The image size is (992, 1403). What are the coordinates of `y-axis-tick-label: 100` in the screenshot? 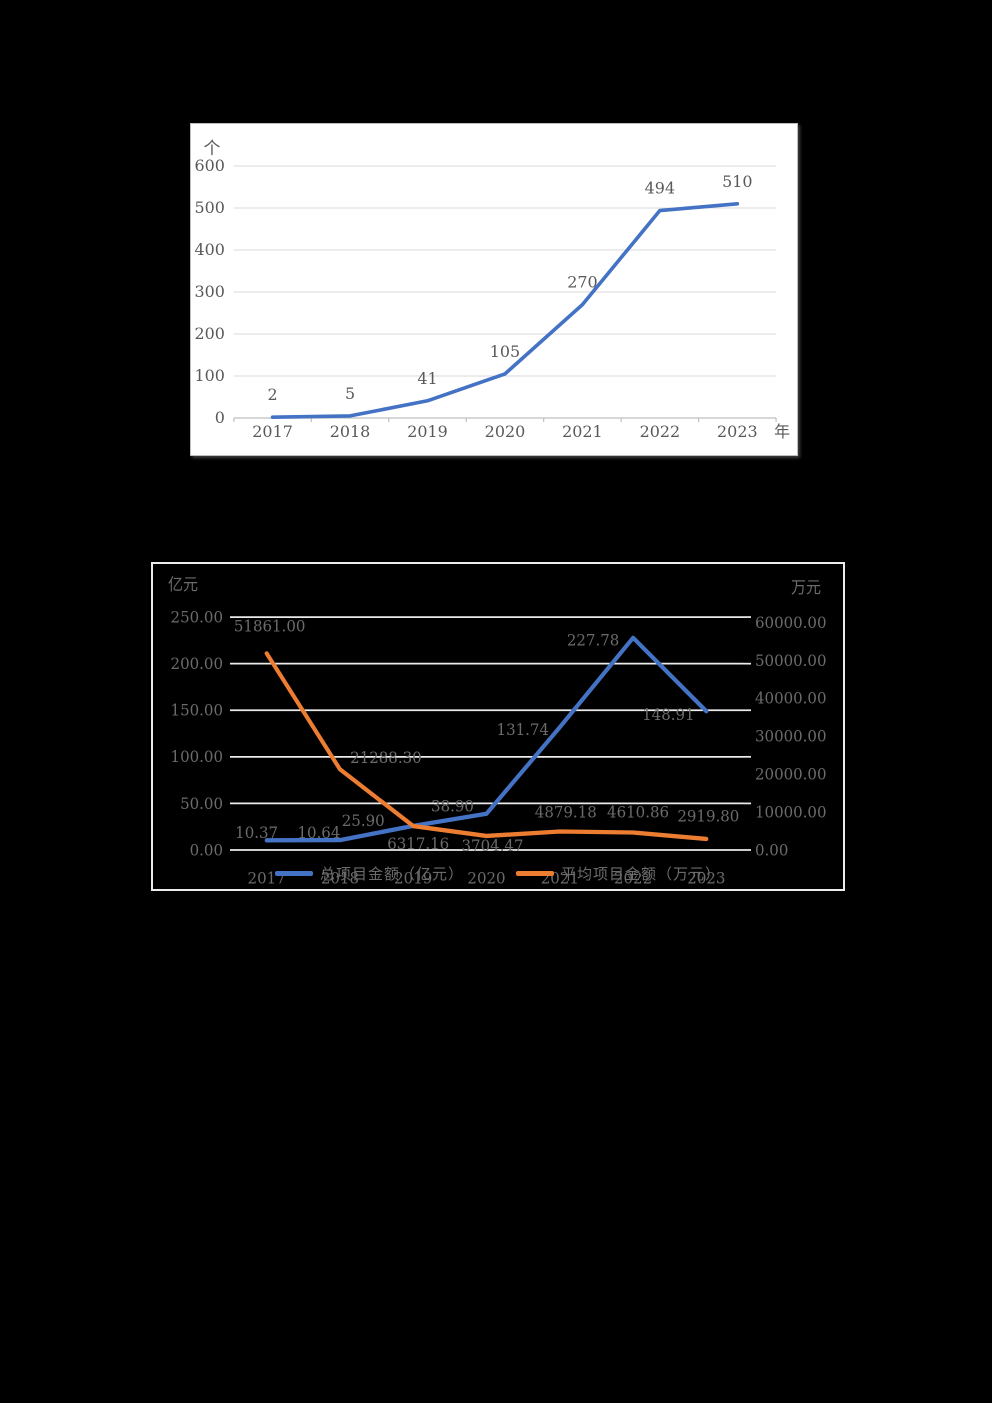 It's located at (209, 375).